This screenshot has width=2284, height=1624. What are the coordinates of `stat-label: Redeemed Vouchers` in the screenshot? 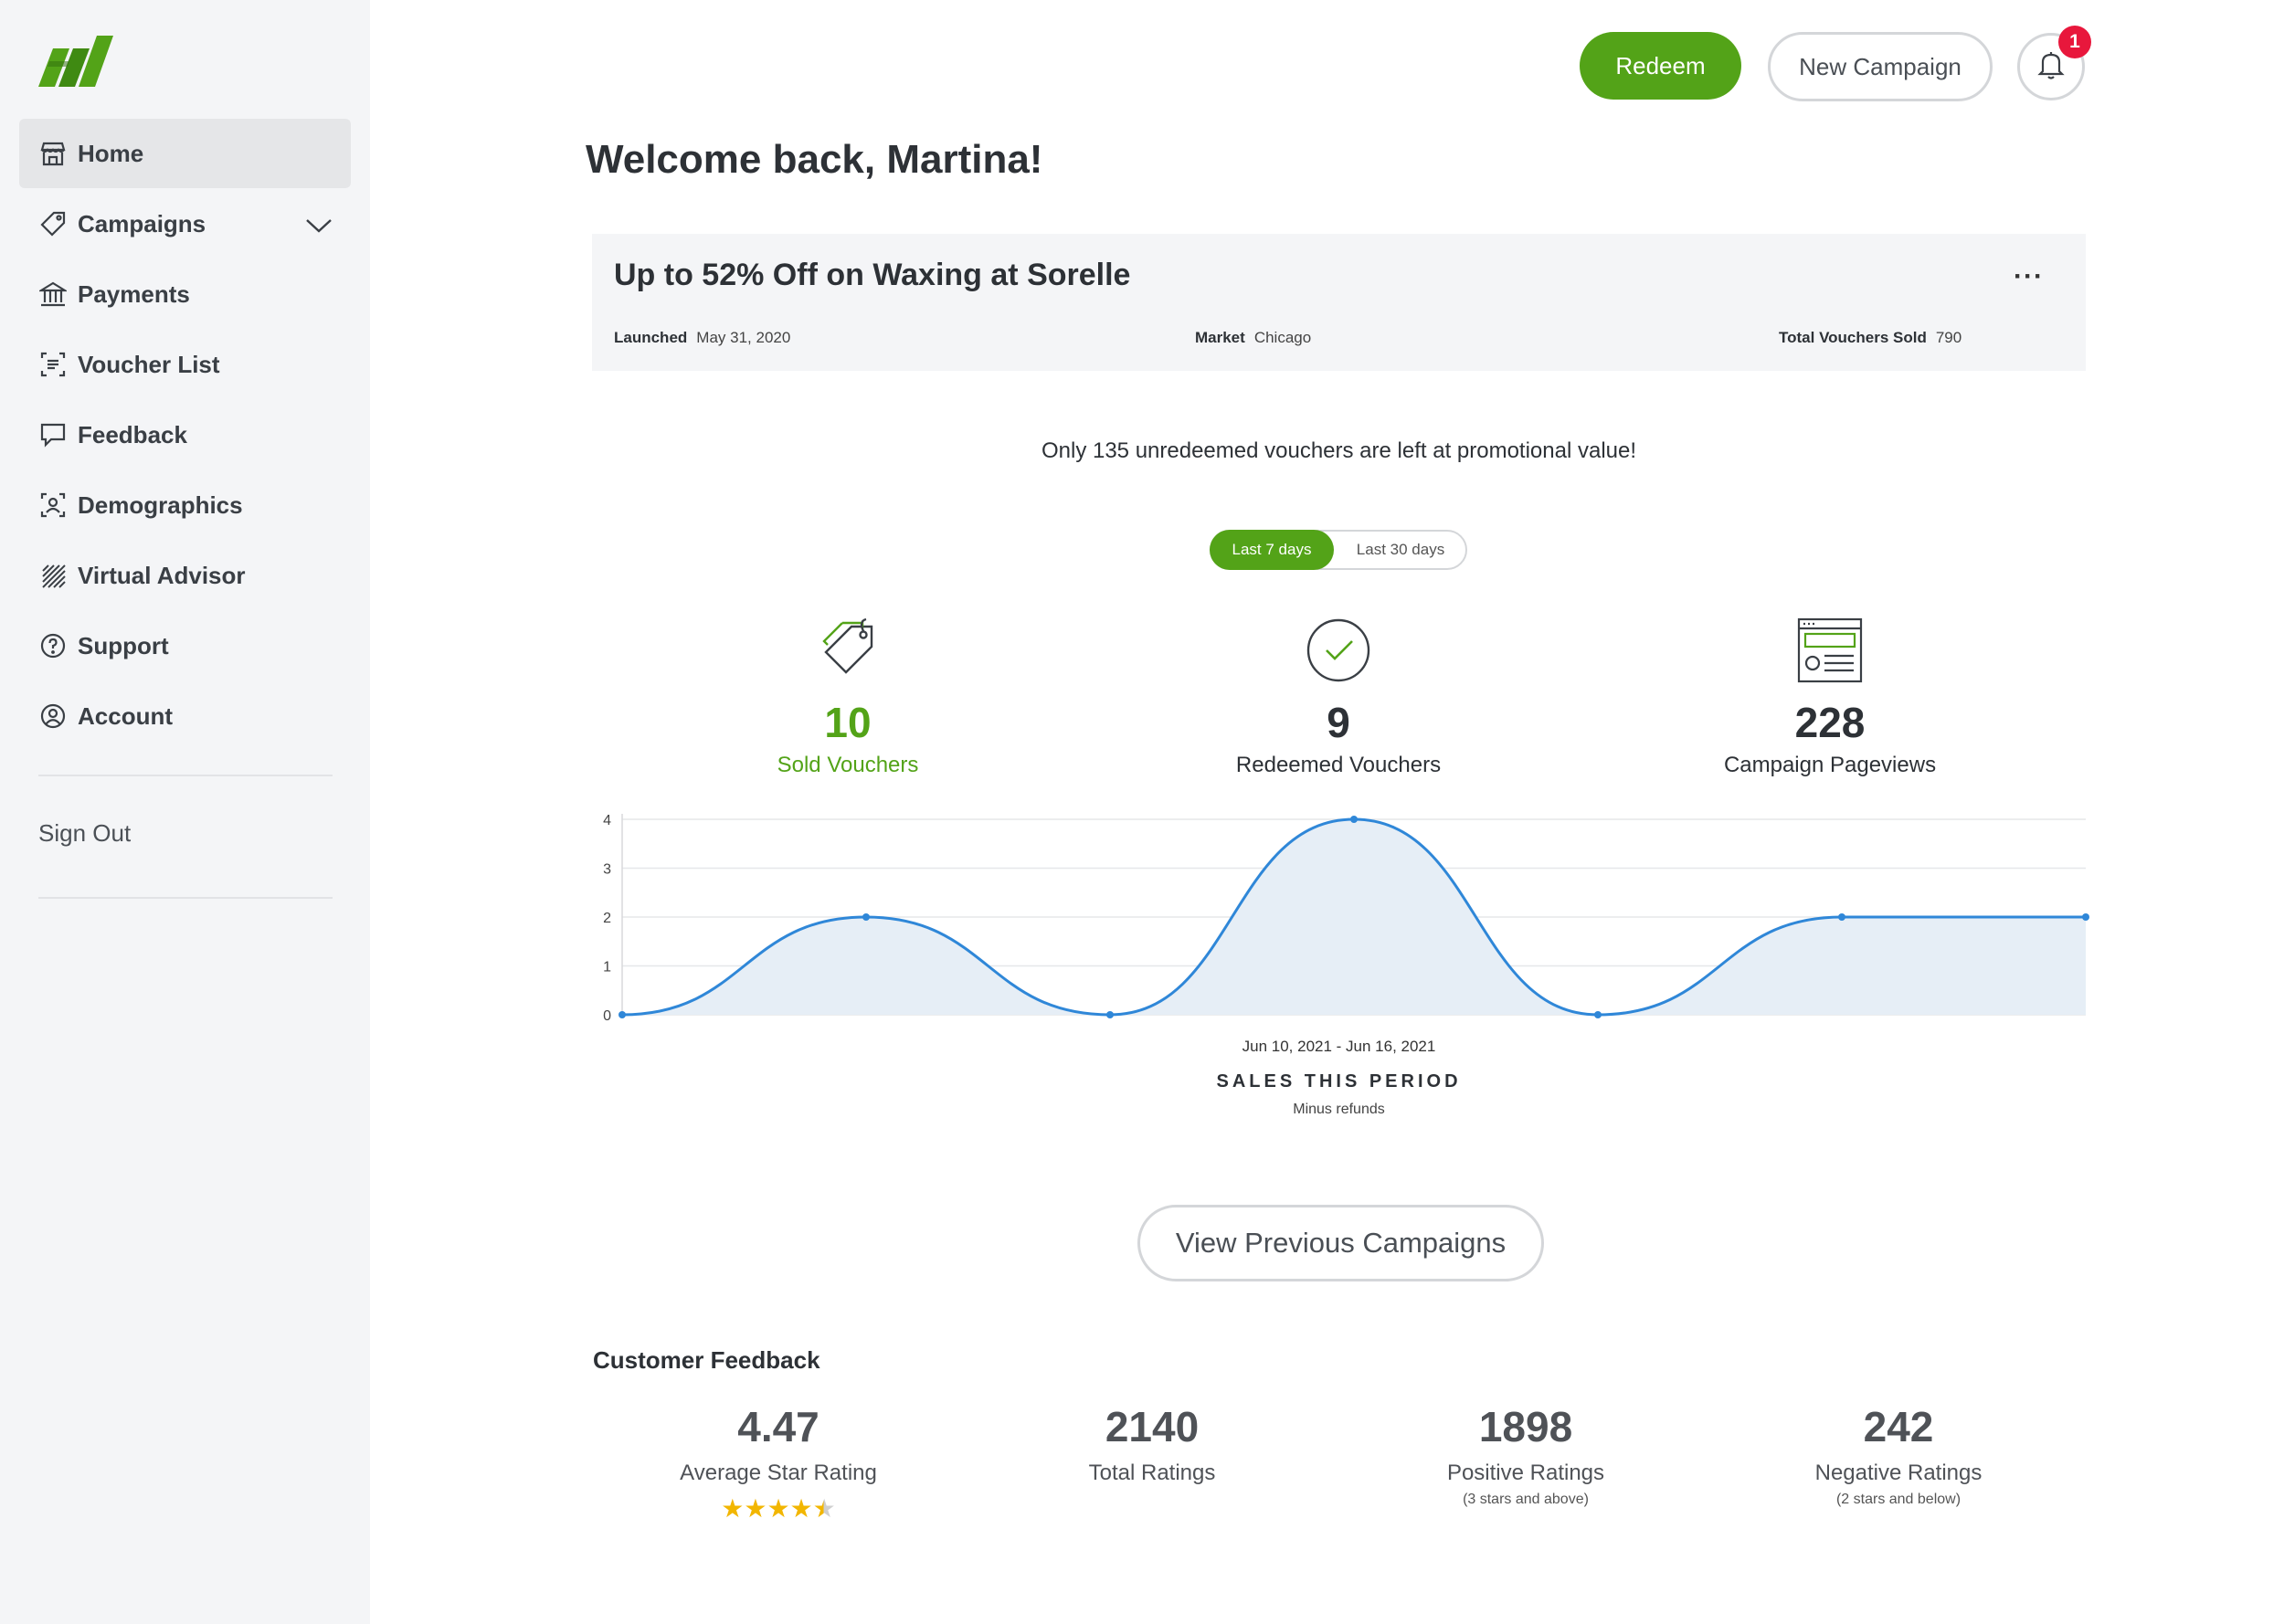 It's located at (1338, 765).